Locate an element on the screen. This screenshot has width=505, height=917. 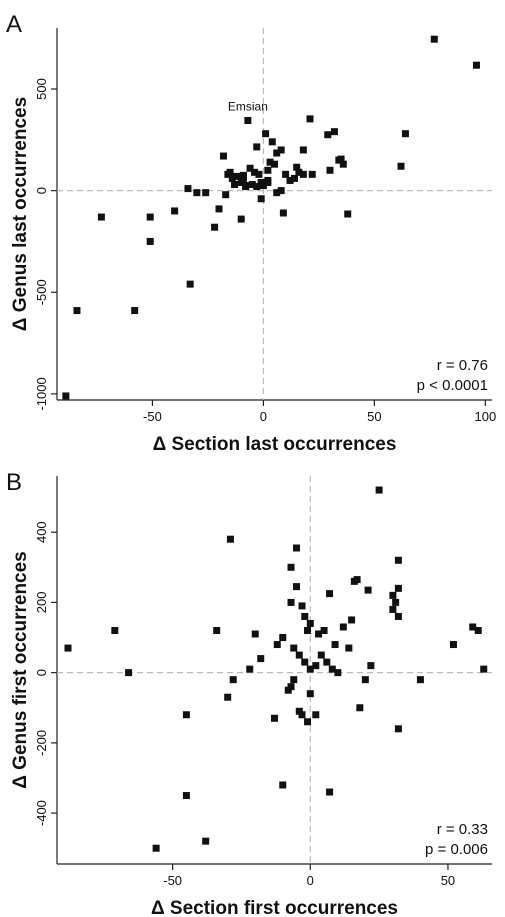
x-tick-label: 50 is located at coordinates (374, 416).